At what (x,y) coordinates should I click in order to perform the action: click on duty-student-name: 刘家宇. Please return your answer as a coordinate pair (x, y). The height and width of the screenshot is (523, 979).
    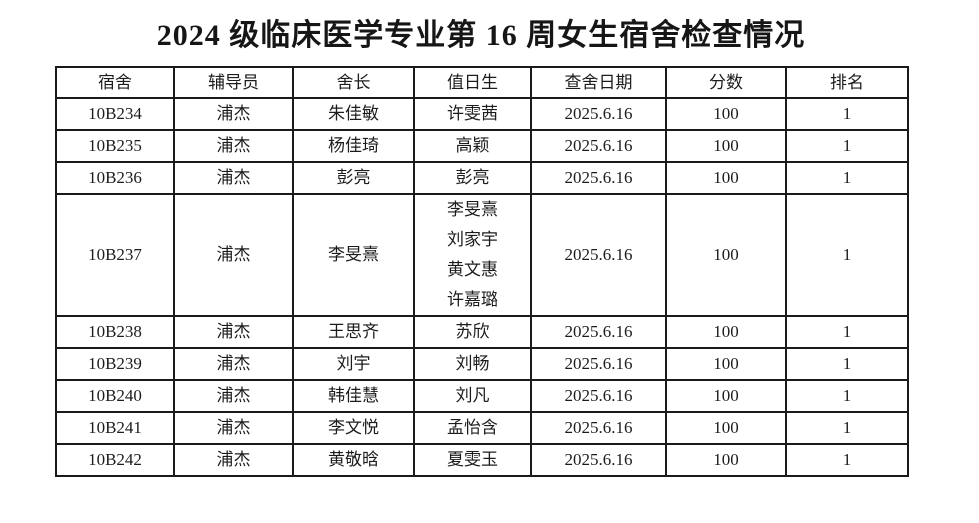
    Looking at the image, I should click on (472, 239).